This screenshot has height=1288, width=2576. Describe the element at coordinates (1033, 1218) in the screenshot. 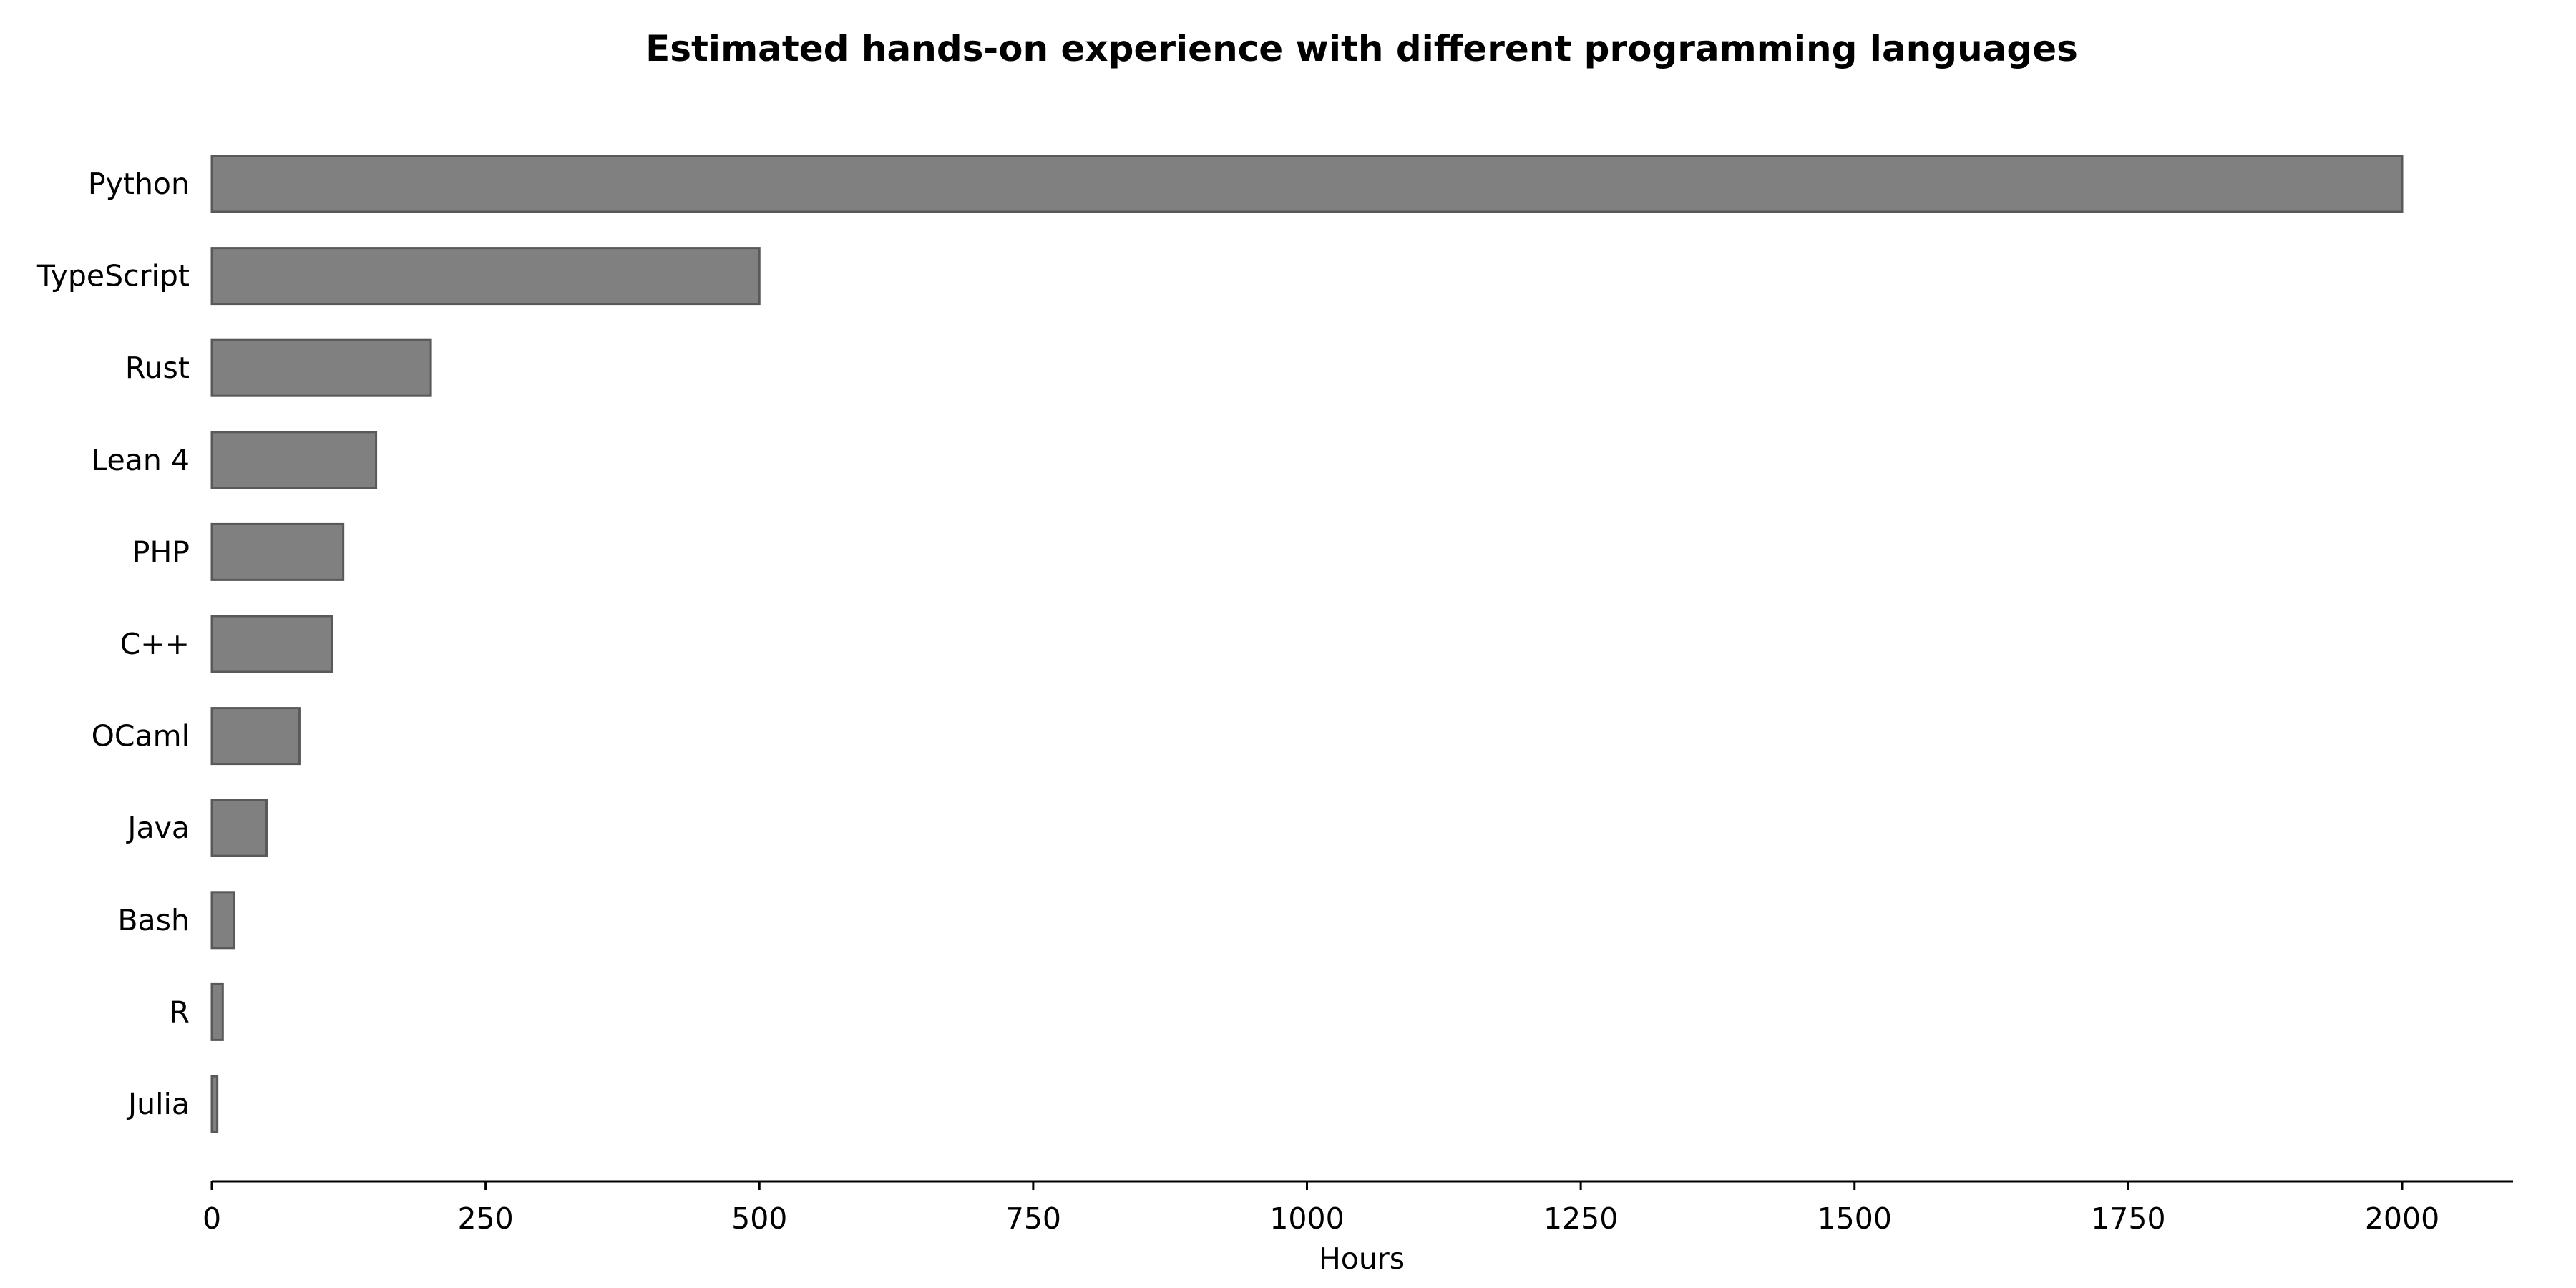

I see `x-tick-label-750: 750` at that location.